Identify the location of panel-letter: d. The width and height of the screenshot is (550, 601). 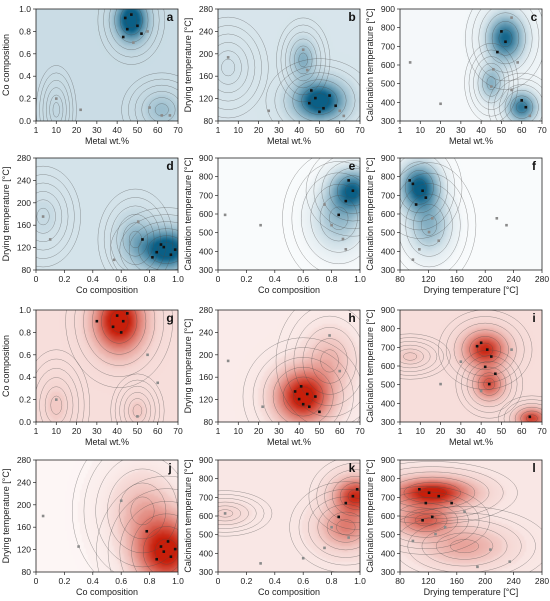
(169, 166).